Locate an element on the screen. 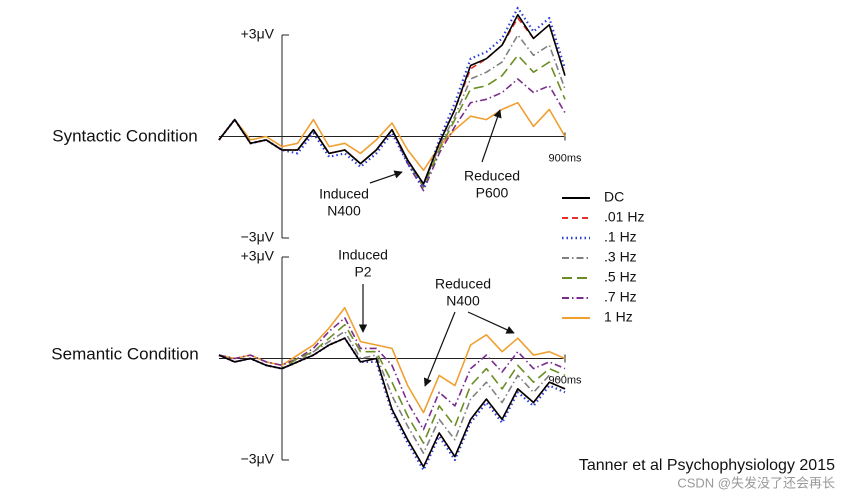  waveform: .7 Hz is located at coordinates (392, 374).